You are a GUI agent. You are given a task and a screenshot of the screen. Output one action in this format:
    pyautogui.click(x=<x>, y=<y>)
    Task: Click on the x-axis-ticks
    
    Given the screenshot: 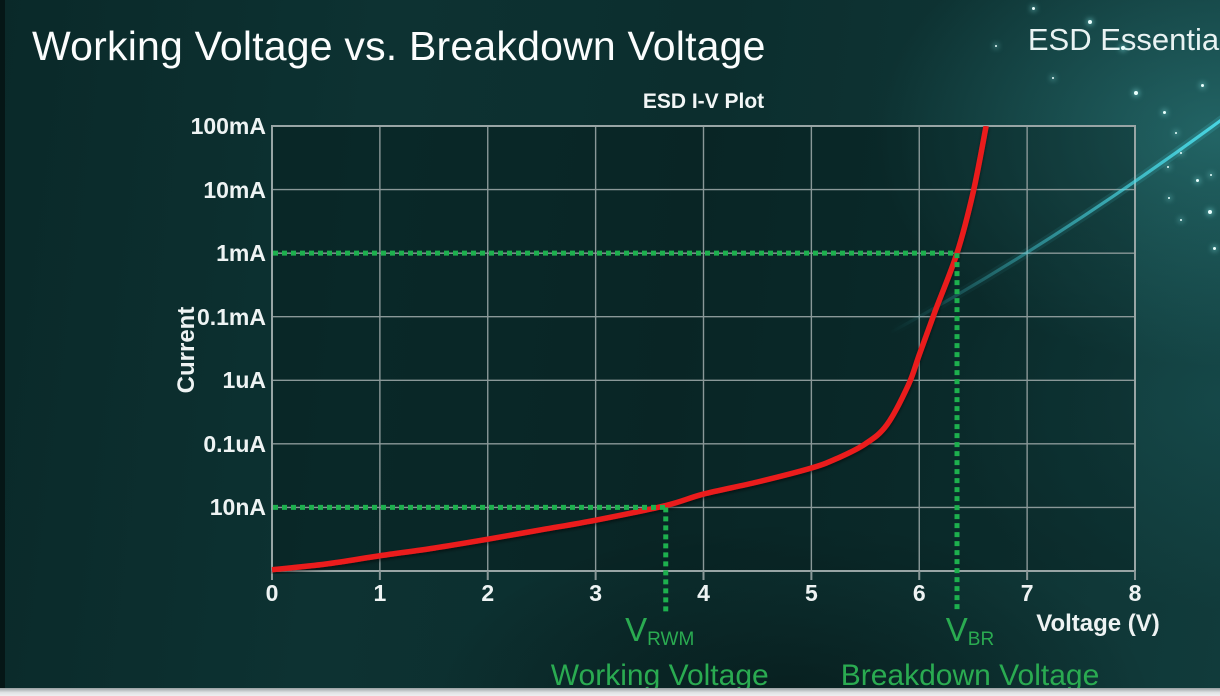 What is the action you would take?
    pyautogui.click(x=703, y=575)
    